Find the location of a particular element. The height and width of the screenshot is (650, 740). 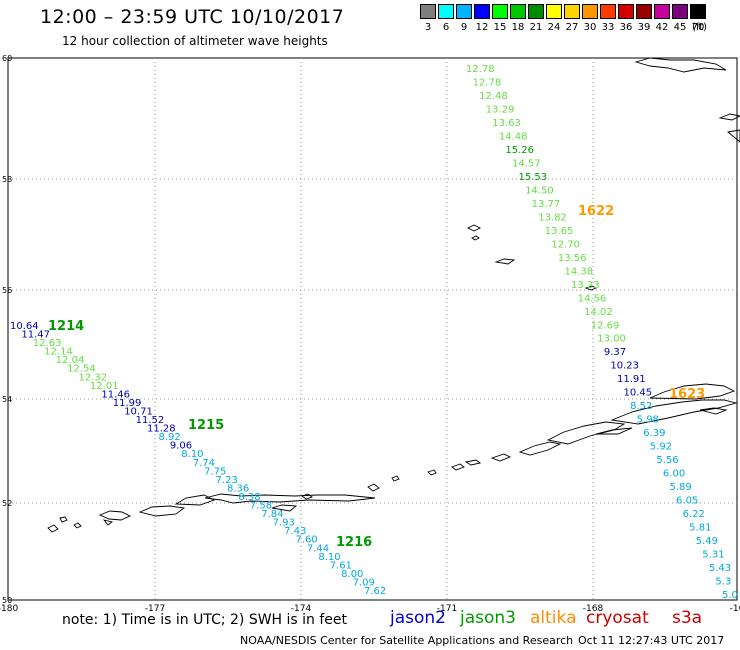

swh-value: 12.01 is located at coordinates (104, 386).